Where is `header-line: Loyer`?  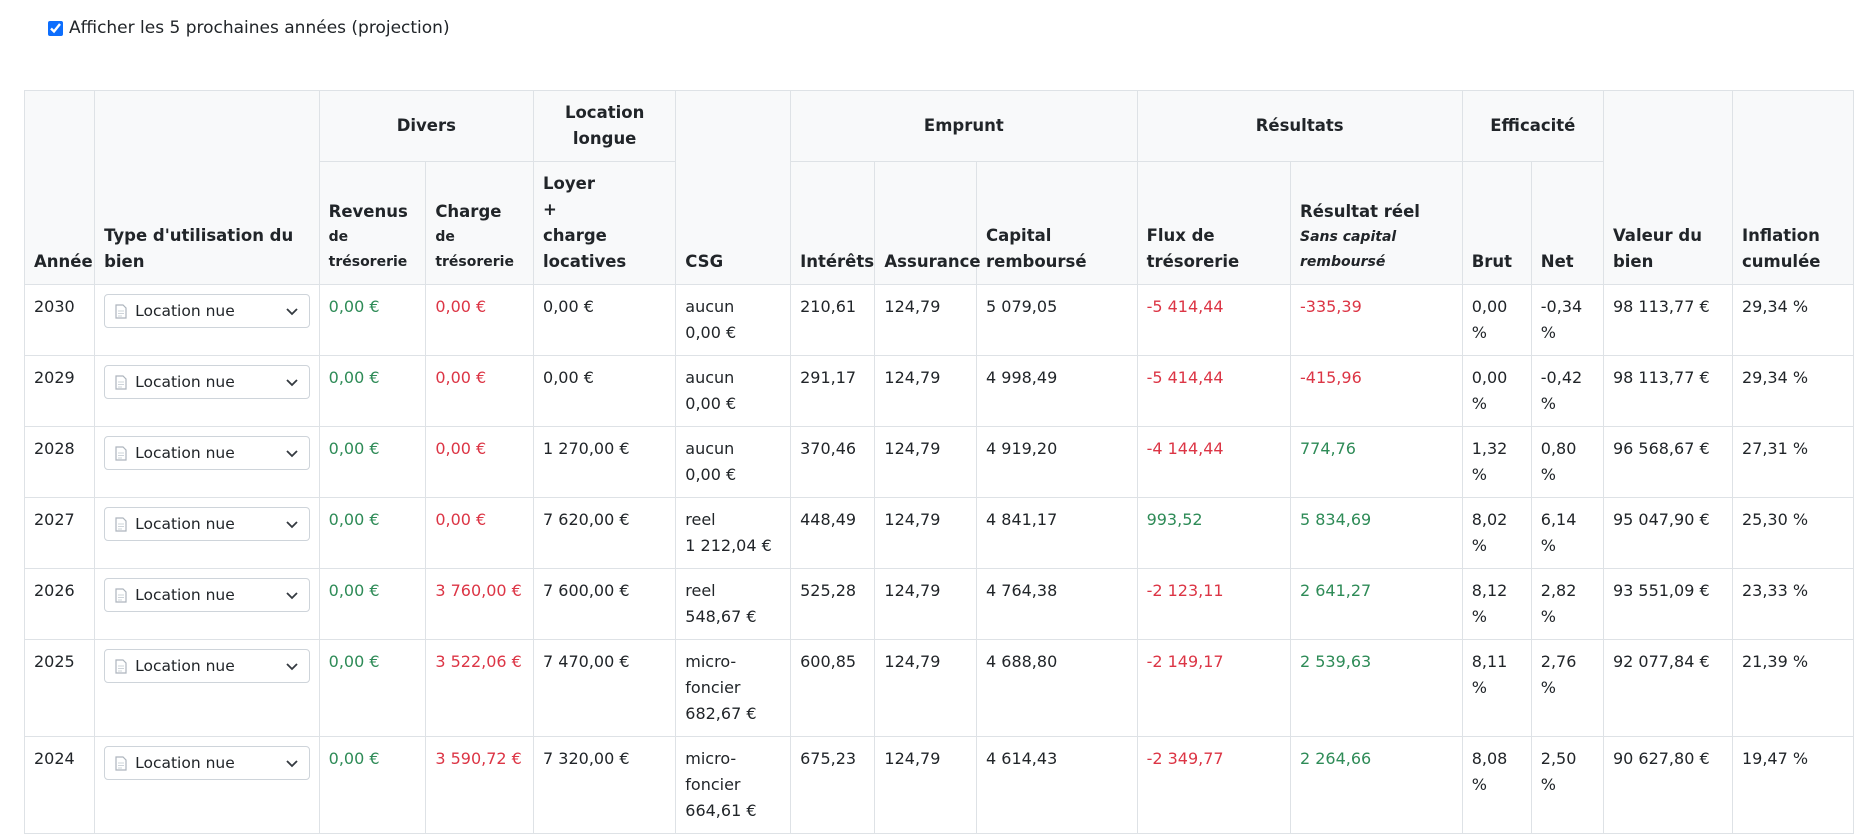
header-line: Loyer is located at coordinates (569, 183).